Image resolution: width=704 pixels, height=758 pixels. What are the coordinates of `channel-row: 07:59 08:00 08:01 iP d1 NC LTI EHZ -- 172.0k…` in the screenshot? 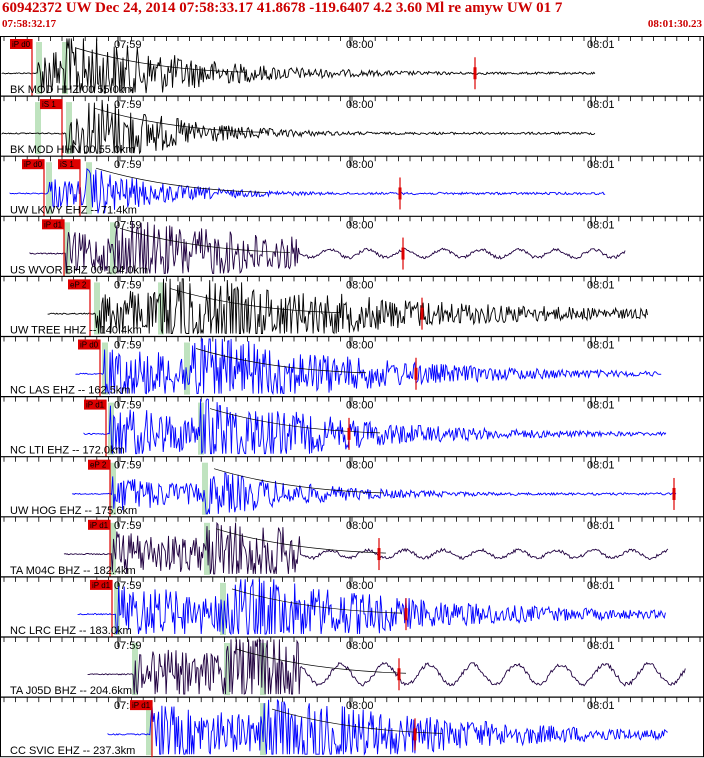 It's located at (352, 426).